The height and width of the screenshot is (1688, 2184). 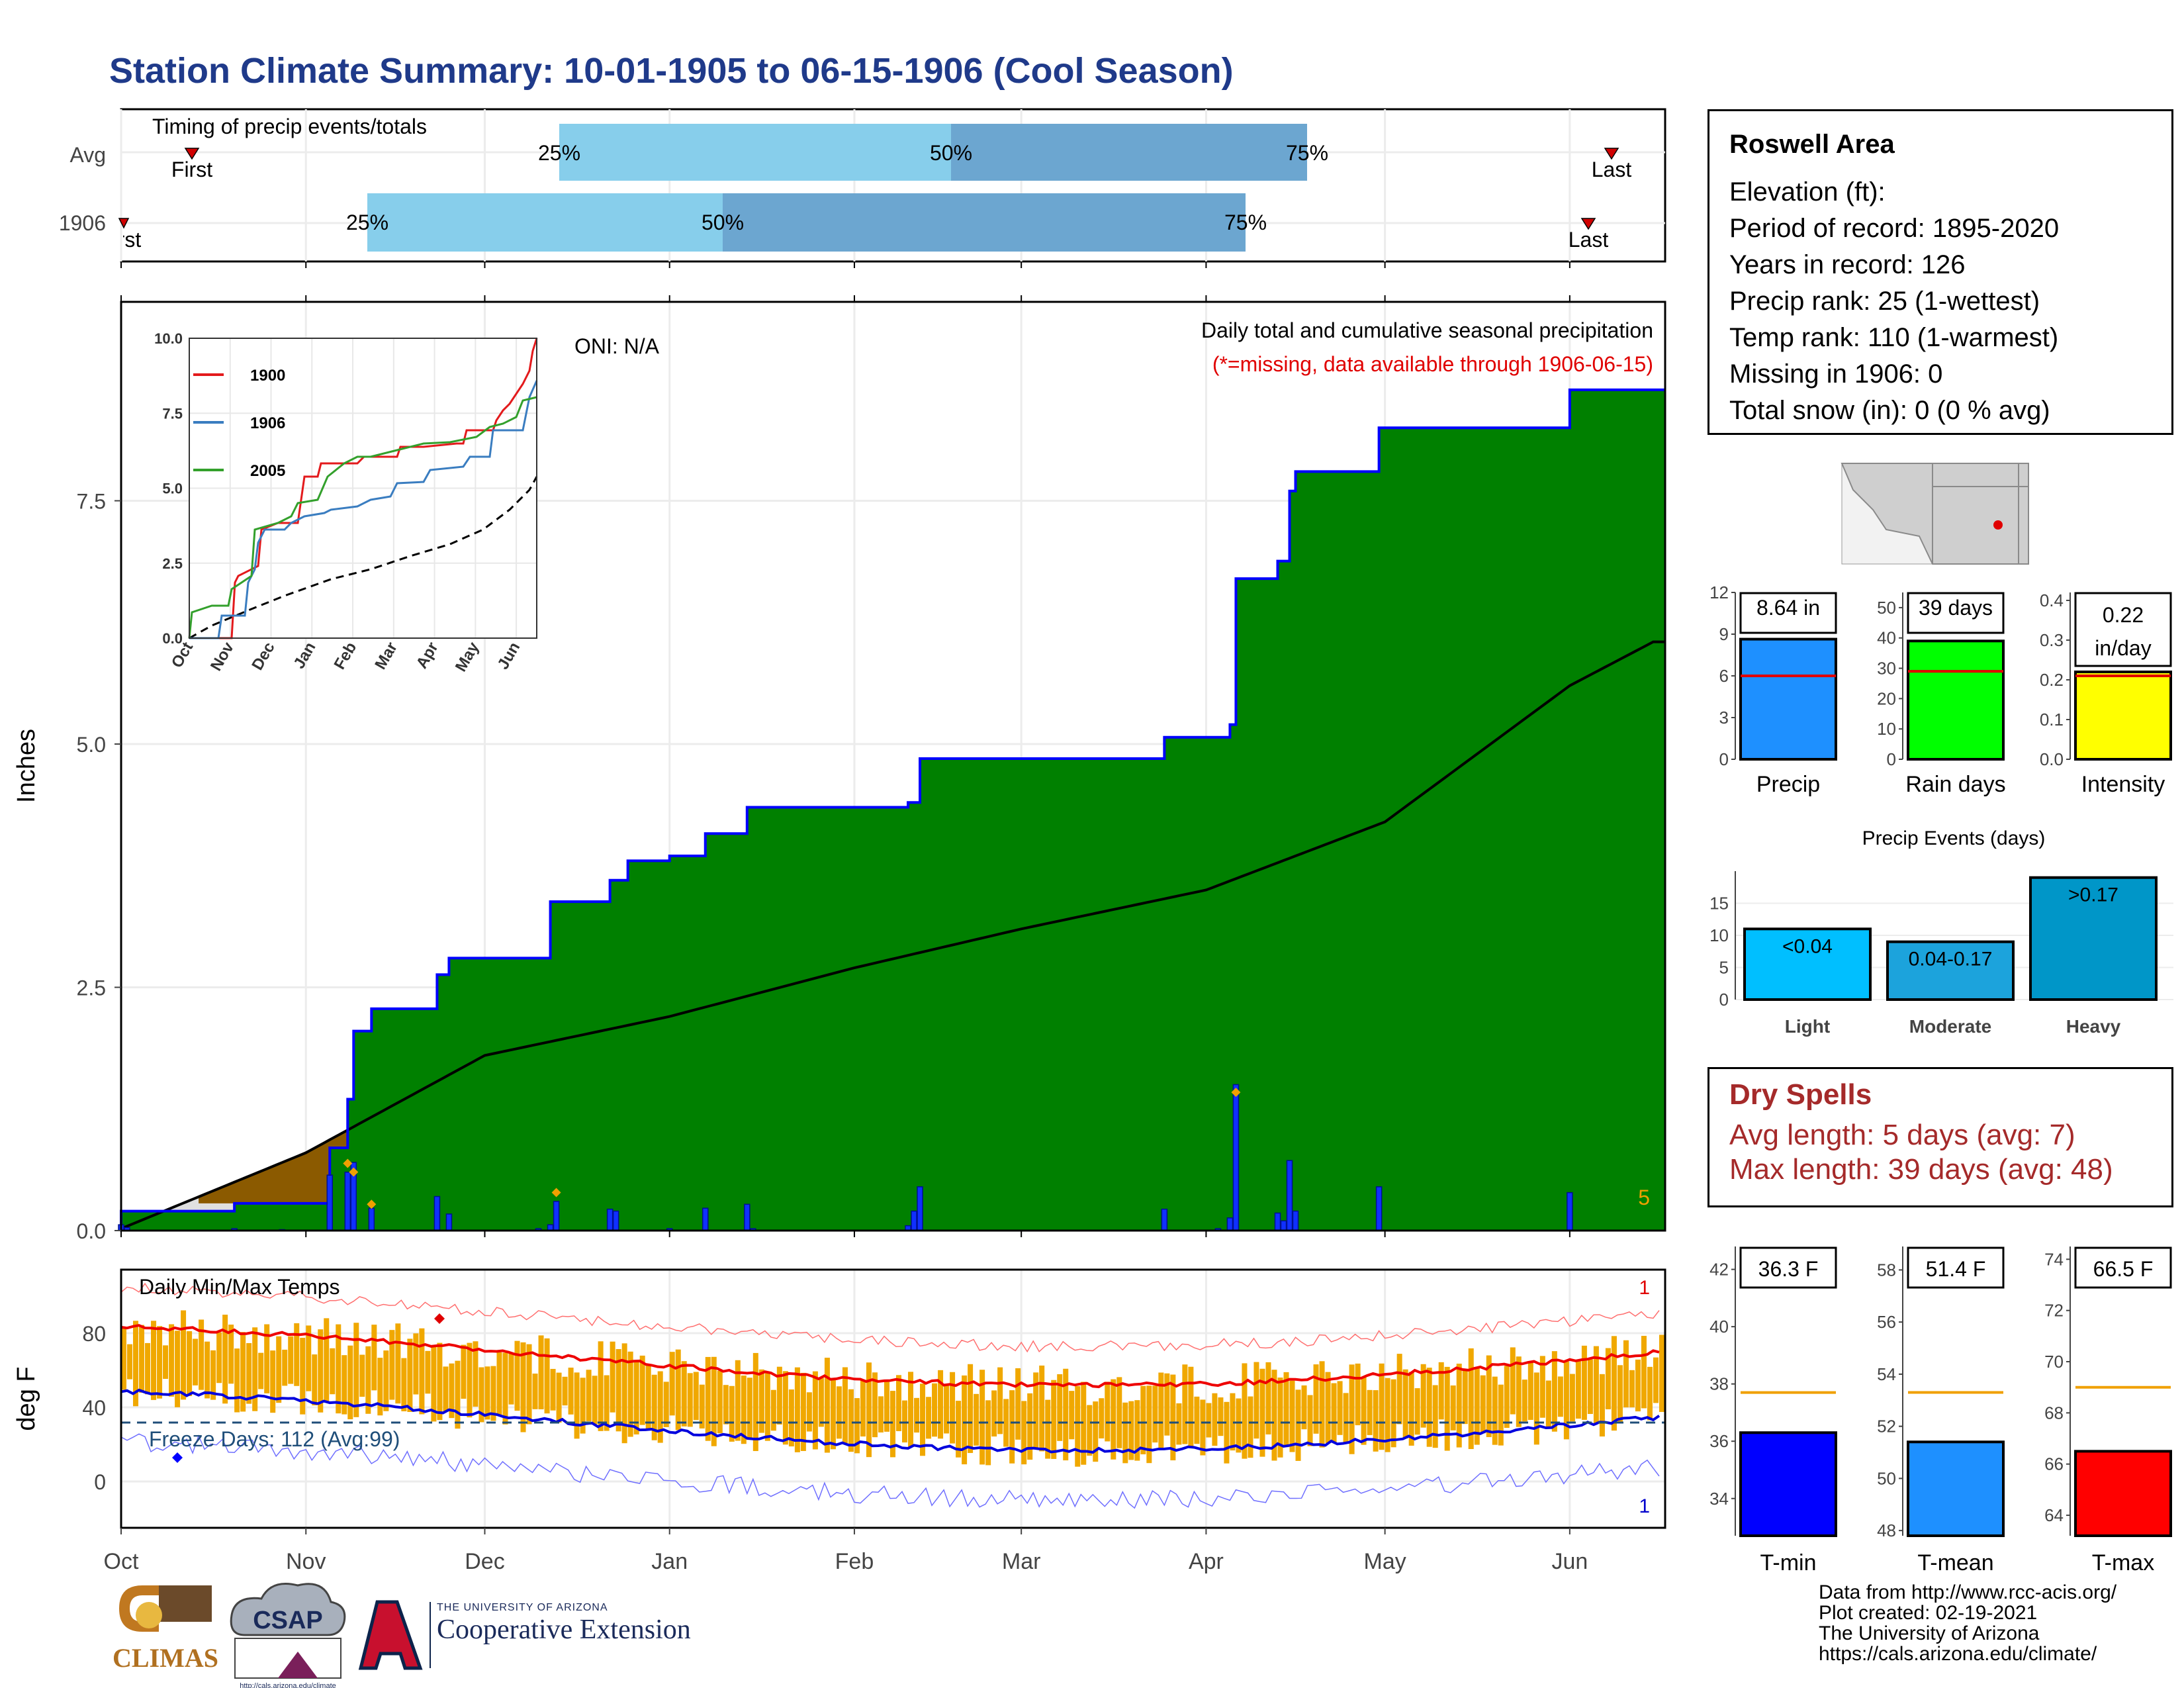 What do you see at coordinates (1788, 613) in the screenshot?
I see `precip-value-box` at bounding box center [1788, 613].